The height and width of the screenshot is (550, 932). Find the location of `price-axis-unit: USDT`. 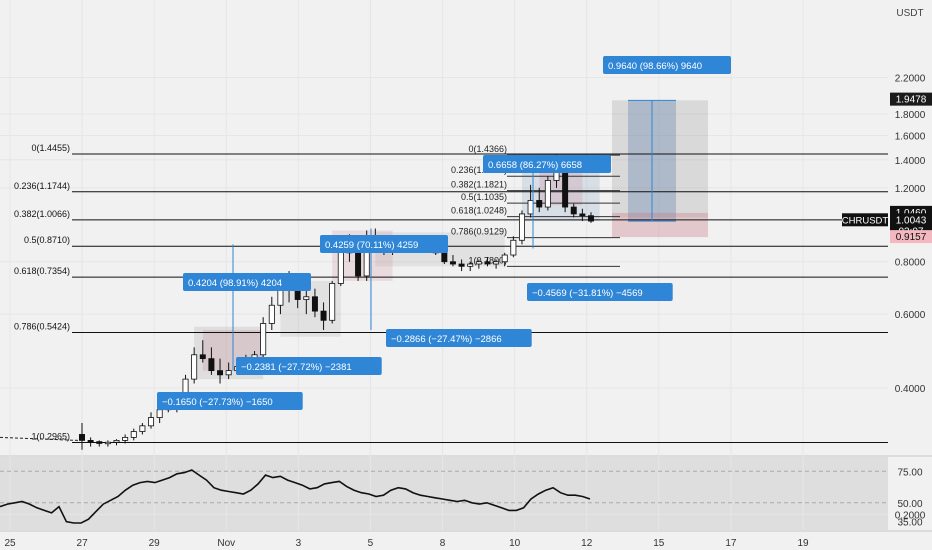

price-axis-unit: USDT is located at coordinates (909, 13).